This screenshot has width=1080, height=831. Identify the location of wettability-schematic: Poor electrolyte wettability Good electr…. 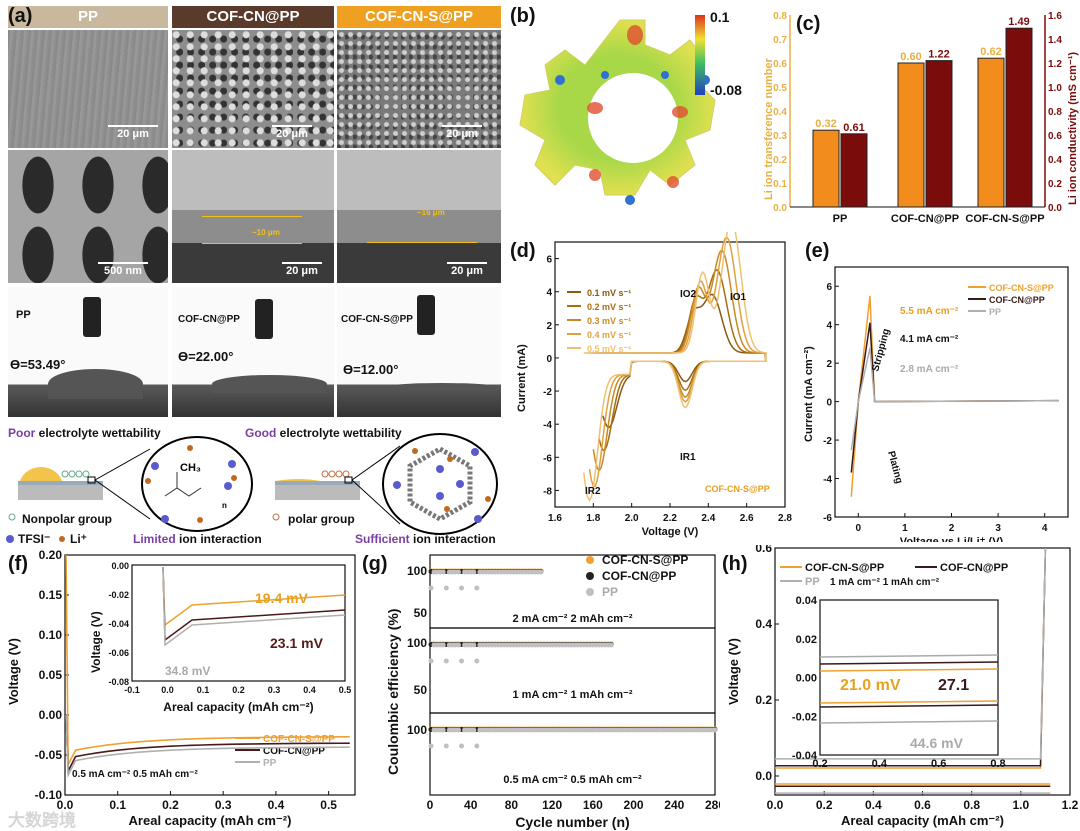
(252, 486).